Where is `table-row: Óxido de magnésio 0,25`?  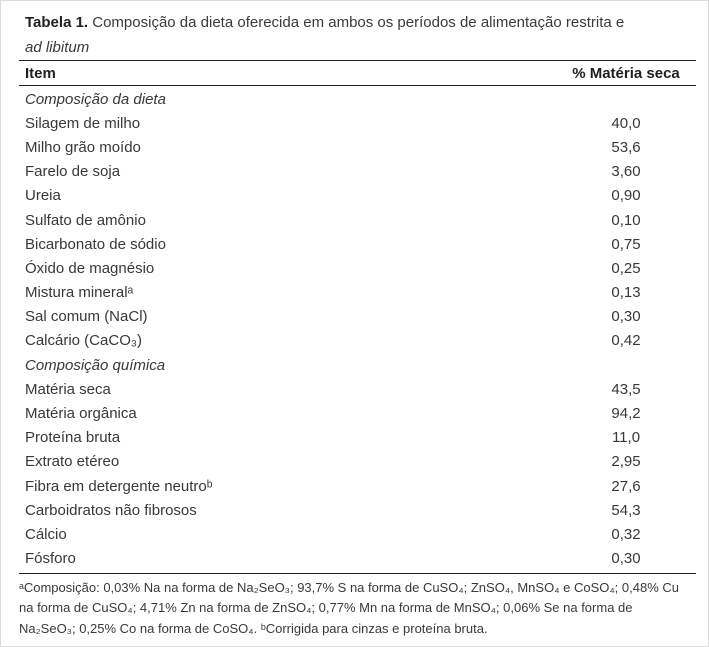 table-row: Óxido de magnésio 0,25 is located at coordinates (357, 268).